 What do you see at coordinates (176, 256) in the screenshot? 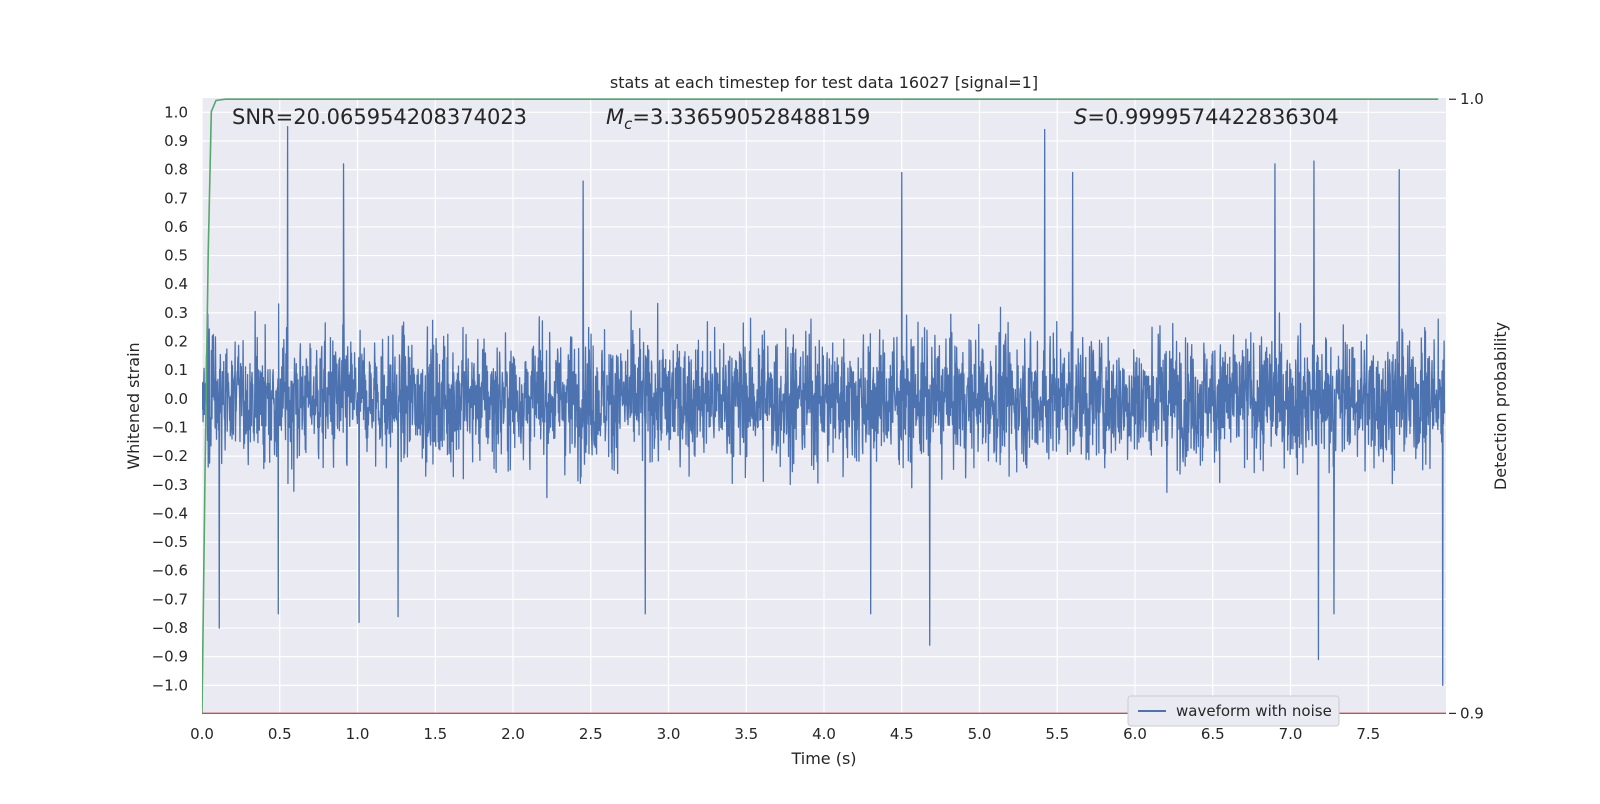
I see `y-tick-label: 0.5` at bounding box center [176, 256].